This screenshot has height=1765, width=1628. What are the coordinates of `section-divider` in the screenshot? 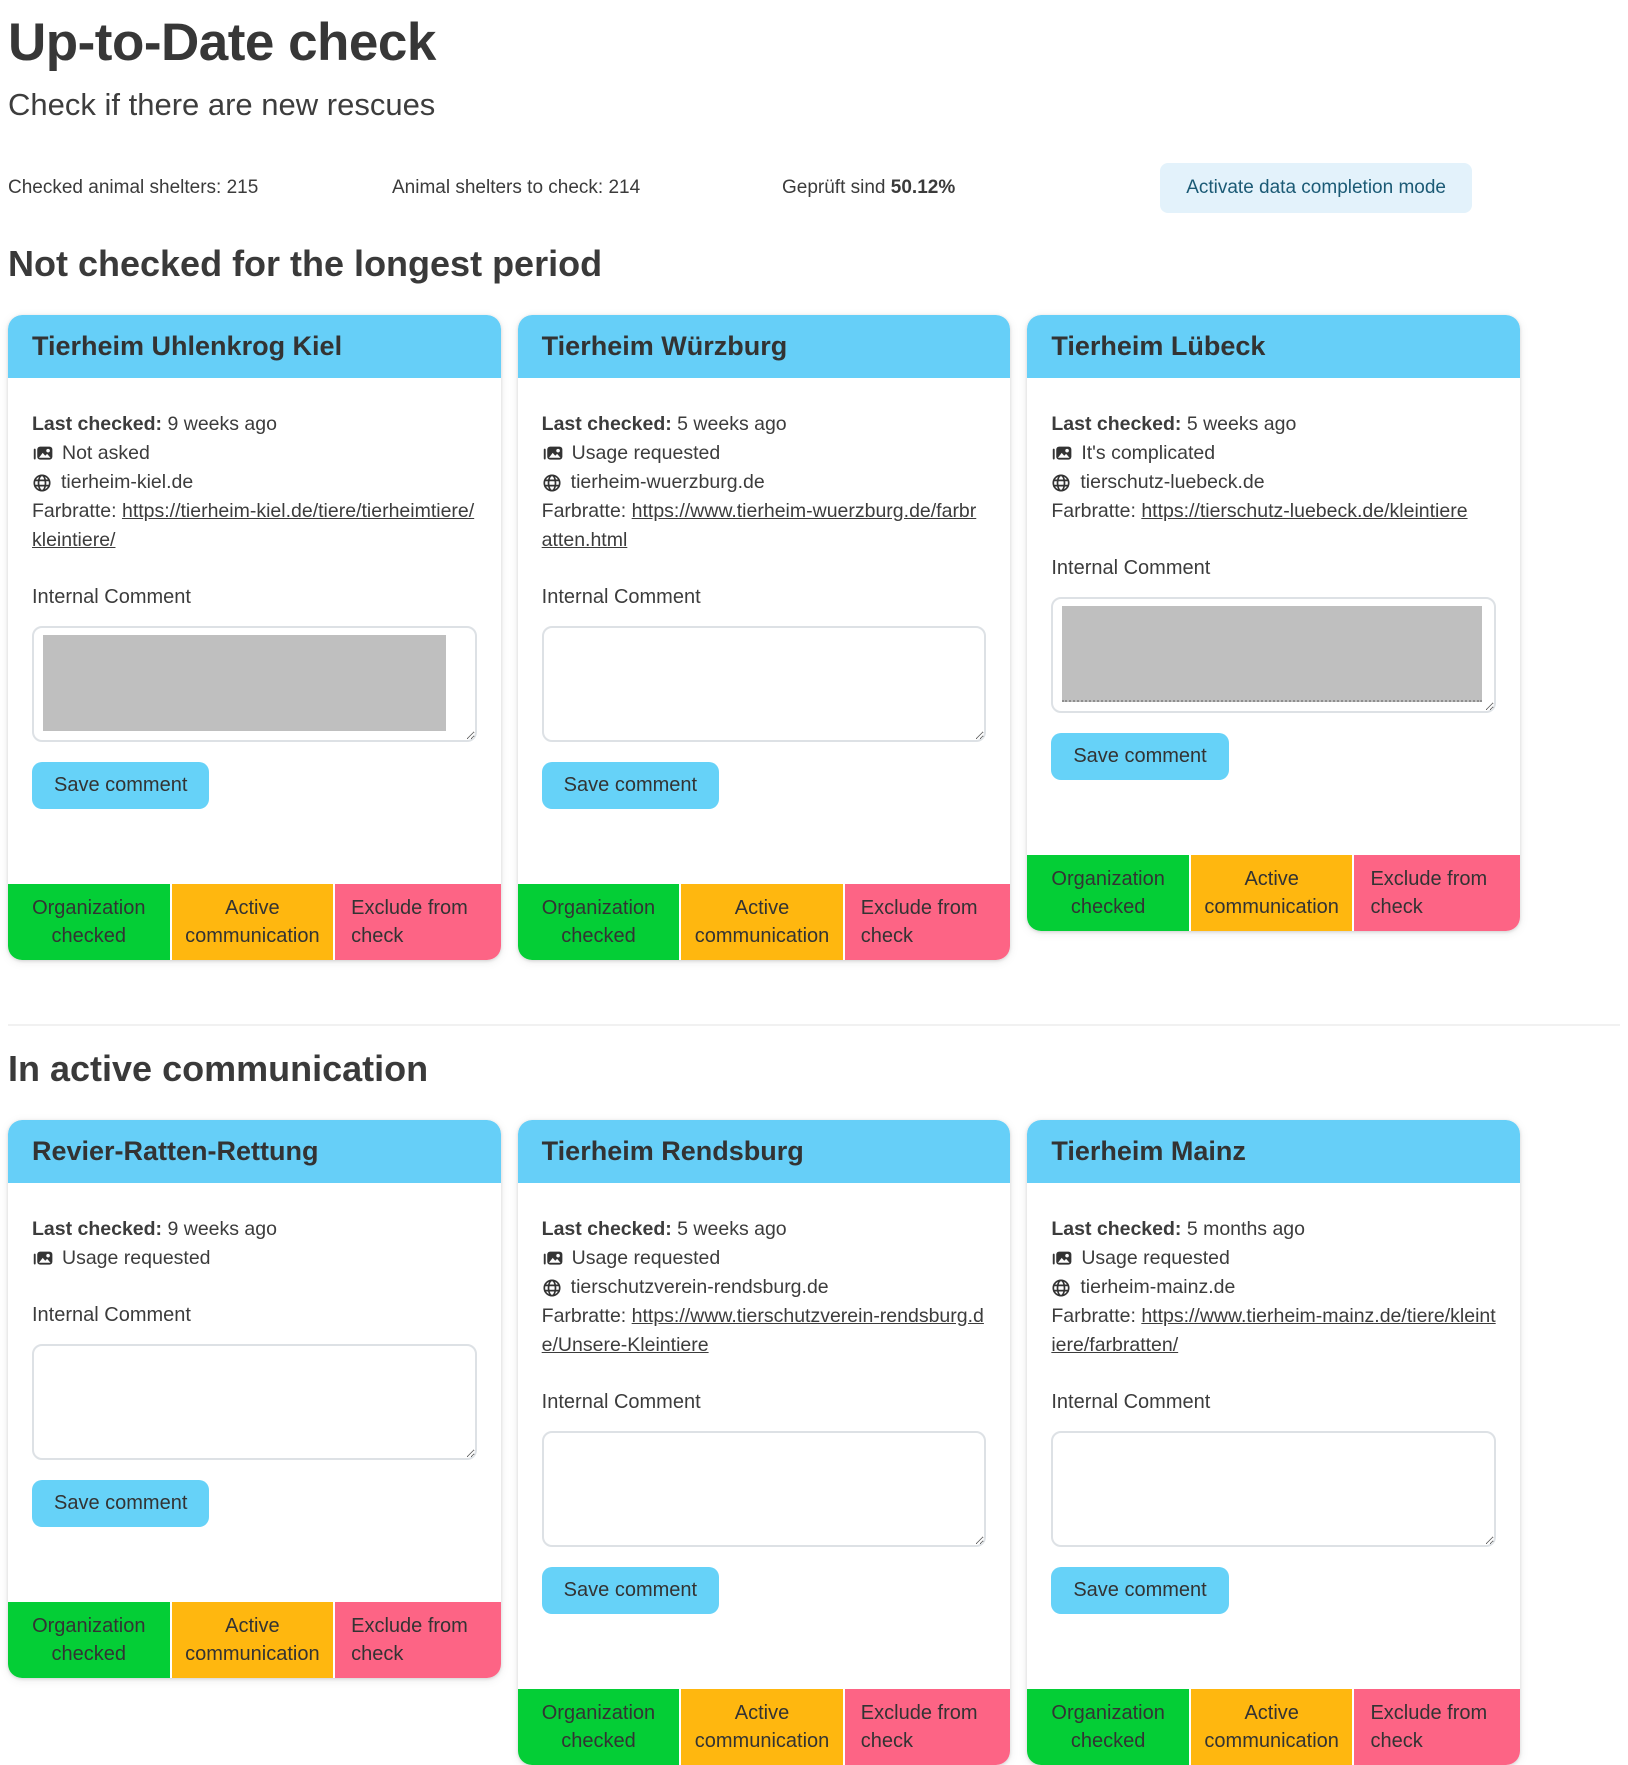 It's located at (814, 1025).